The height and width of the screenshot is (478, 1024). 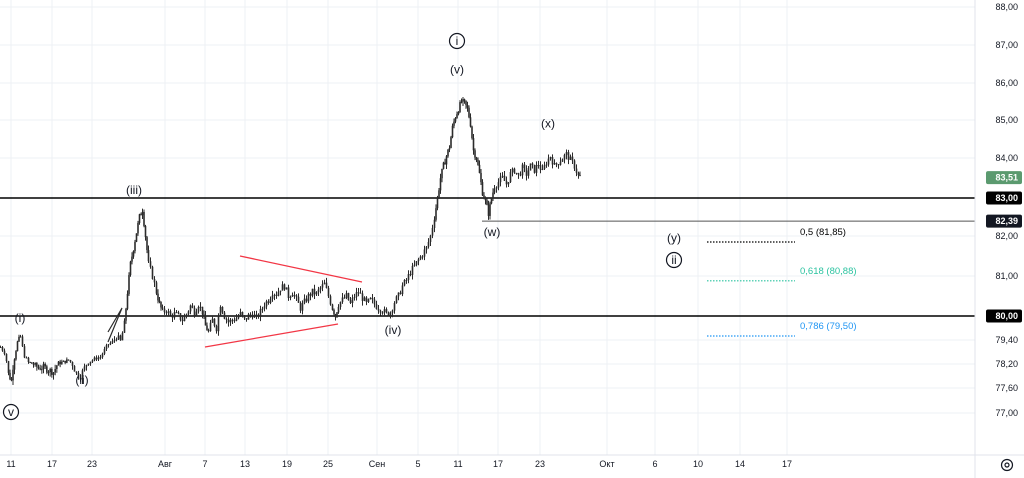 What do you see at coordinates (498, 464) in the screenshot?
I see `time-tick-label: 17` at bounding box center [498, 464].